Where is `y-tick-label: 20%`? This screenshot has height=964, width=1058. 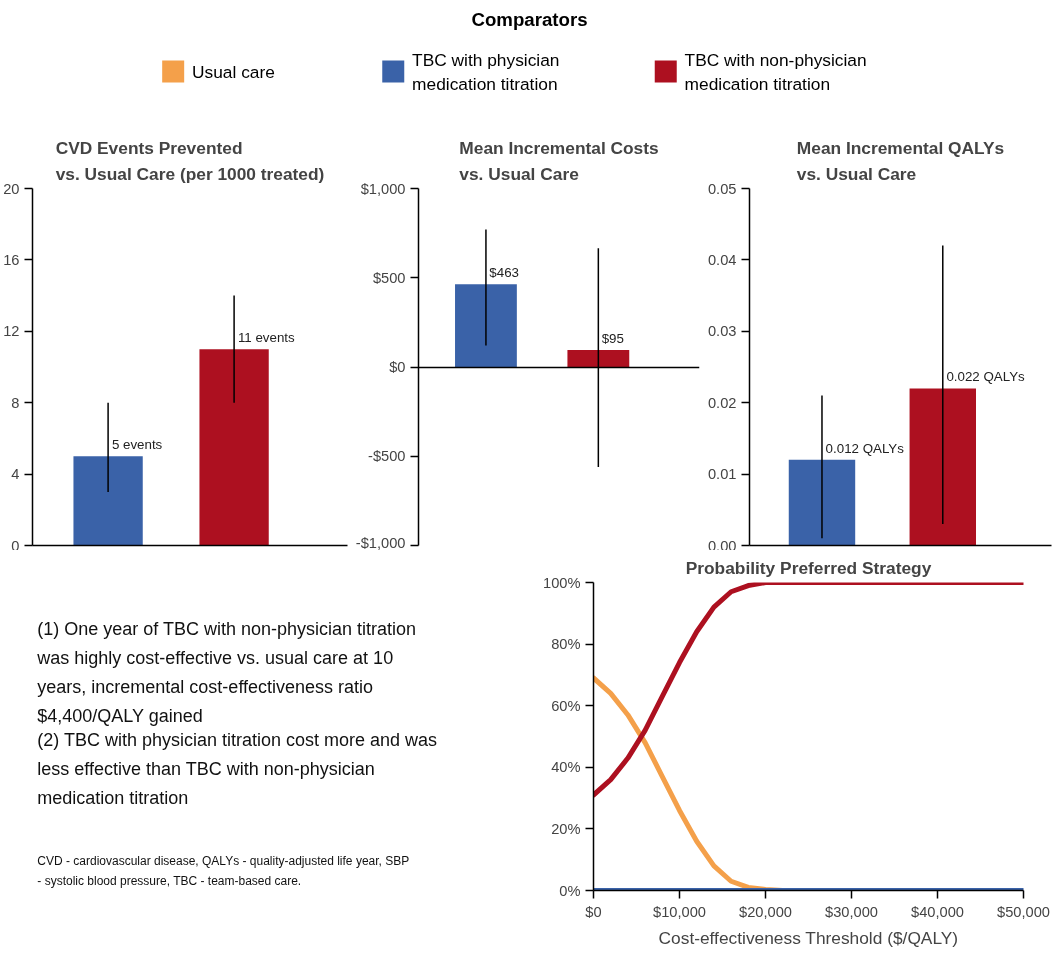
y-tick-label: 20% is located at coordinates (566, 828).